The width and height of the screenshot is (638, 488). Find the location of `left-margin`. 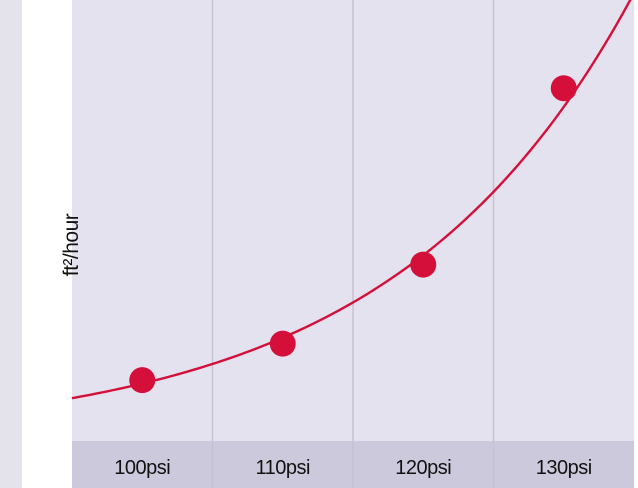

left-margin is located at coordinates (11, 244).